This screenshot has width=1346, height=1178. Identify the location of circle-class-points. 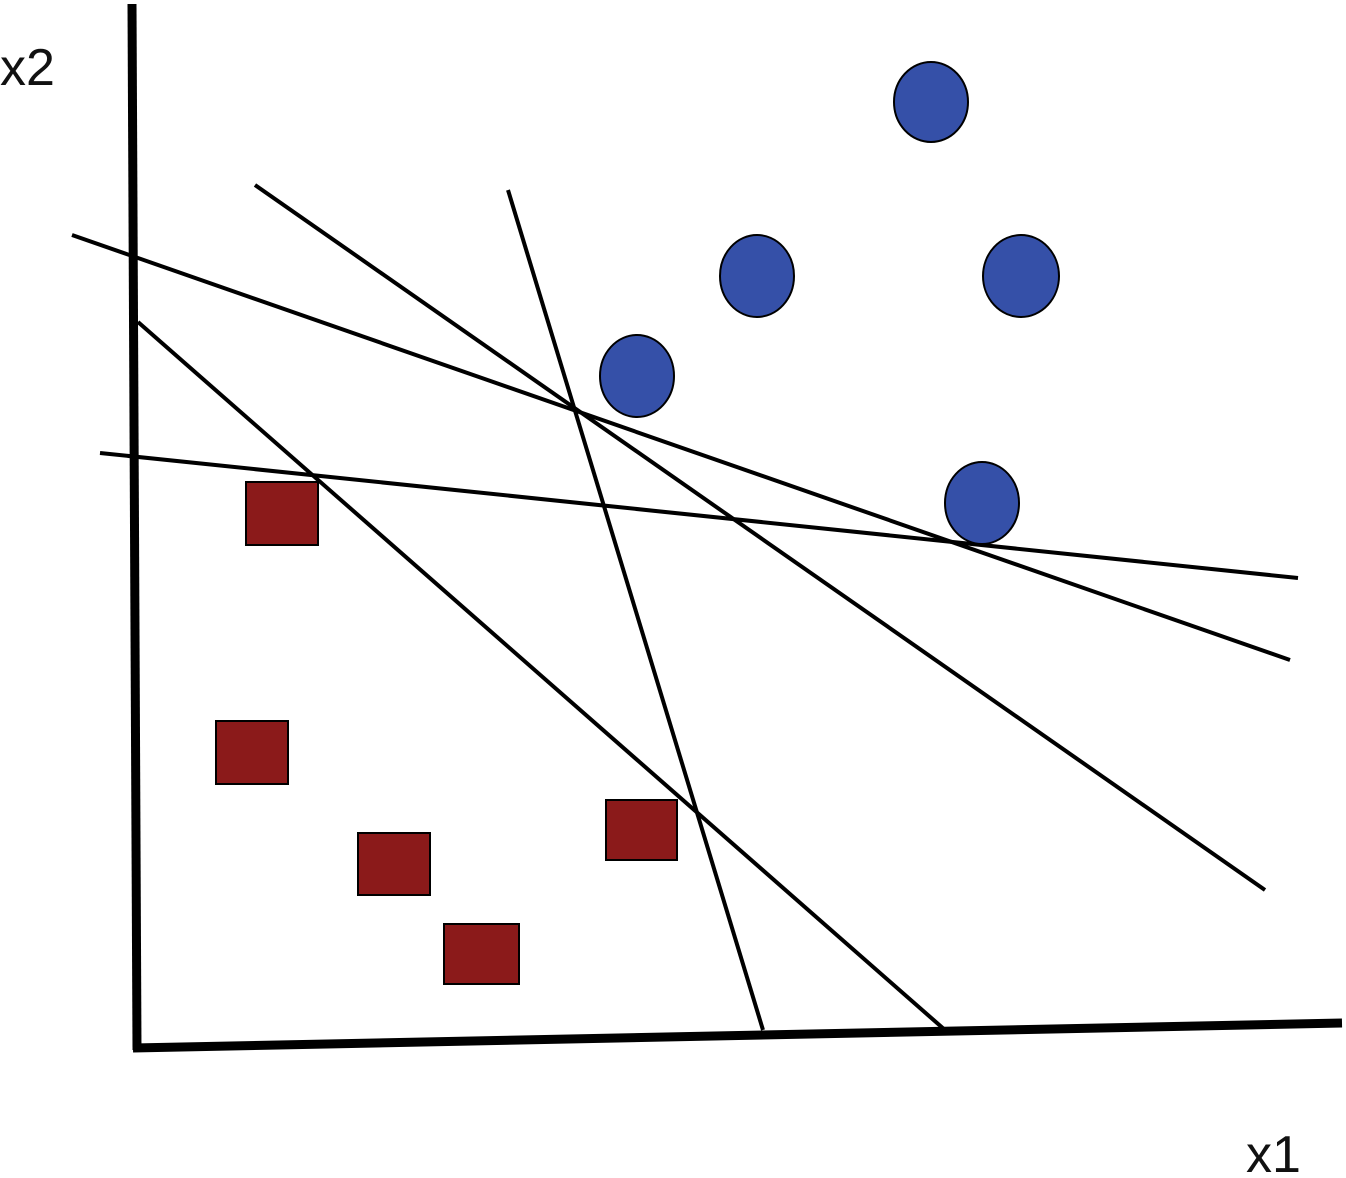
(829, 303).